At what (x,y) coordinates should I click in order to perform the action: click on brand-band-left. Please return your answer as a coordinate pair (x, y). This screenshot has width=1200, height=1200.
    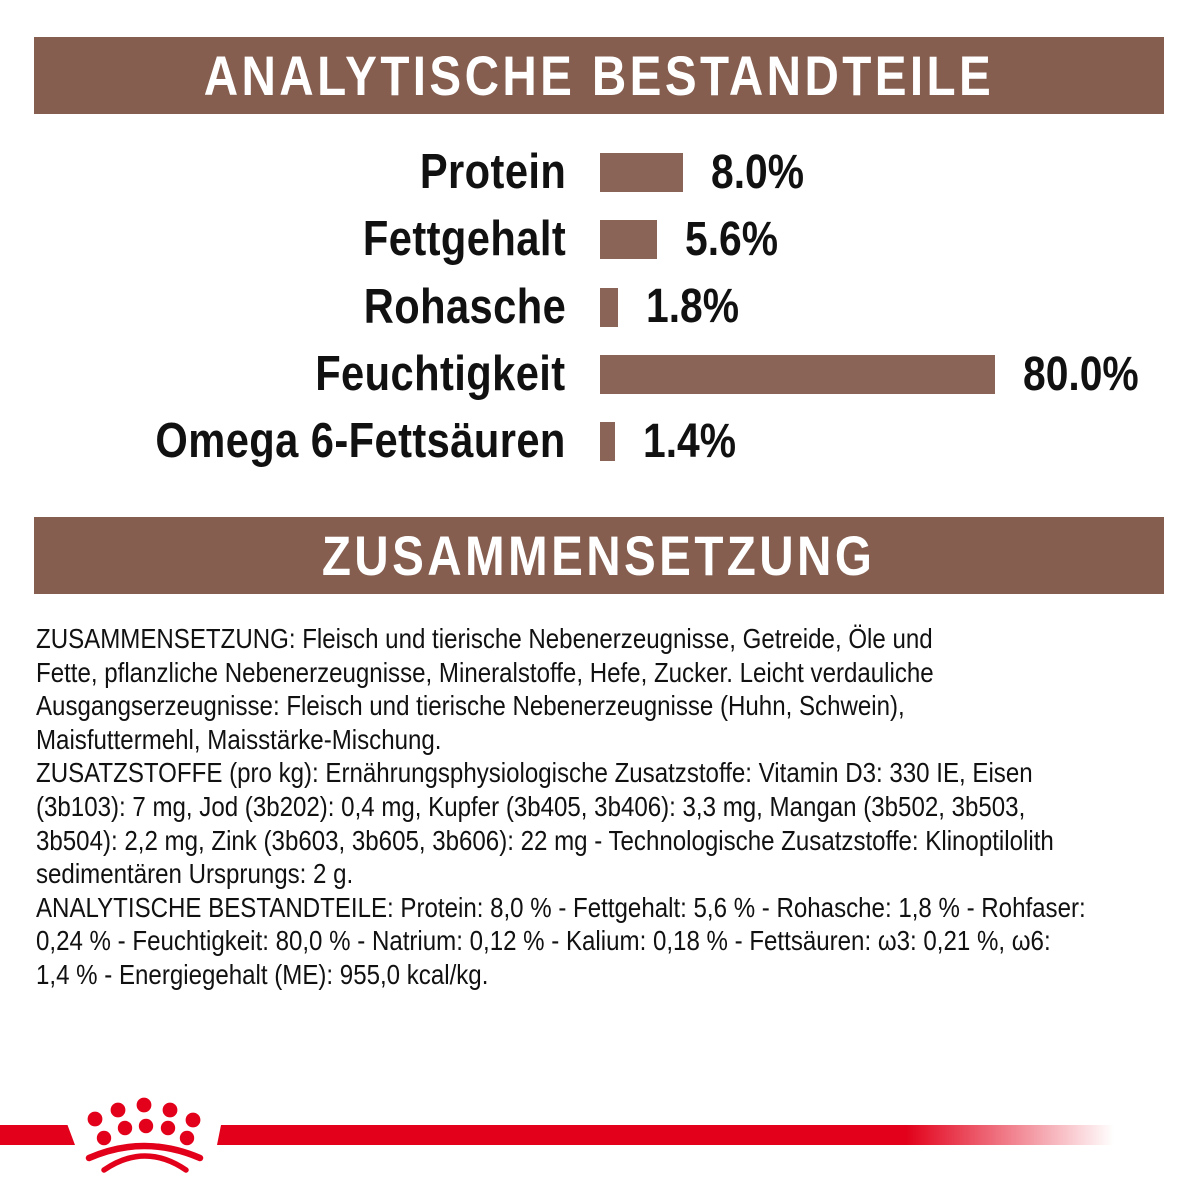
    Looking at the image, I should click on (37, 1135).